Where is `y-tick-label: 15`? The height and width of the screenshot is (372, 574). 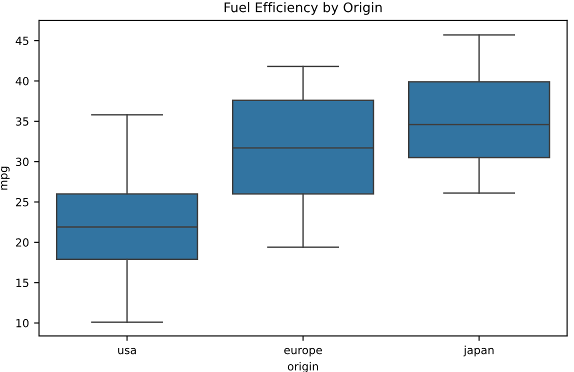 y-tick-label: 15 is located at coordinates (22, 283).